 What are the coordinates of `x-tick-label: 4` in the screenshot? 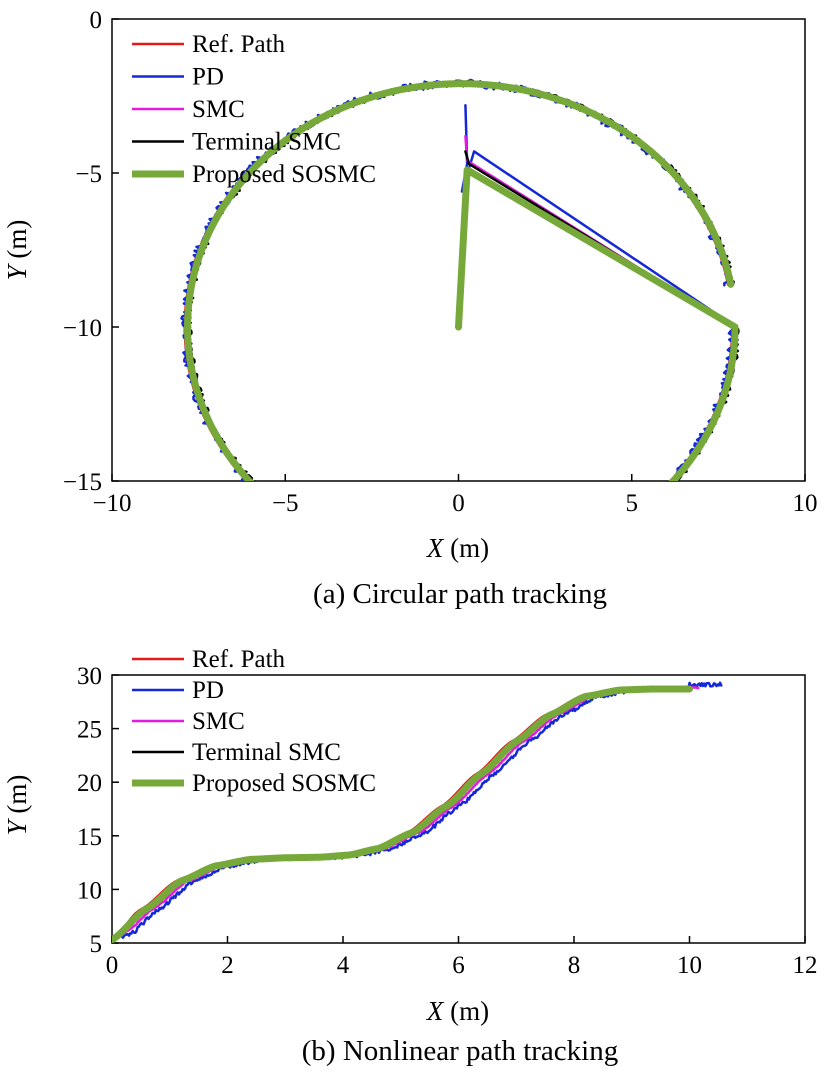 It's located at (343, 965).